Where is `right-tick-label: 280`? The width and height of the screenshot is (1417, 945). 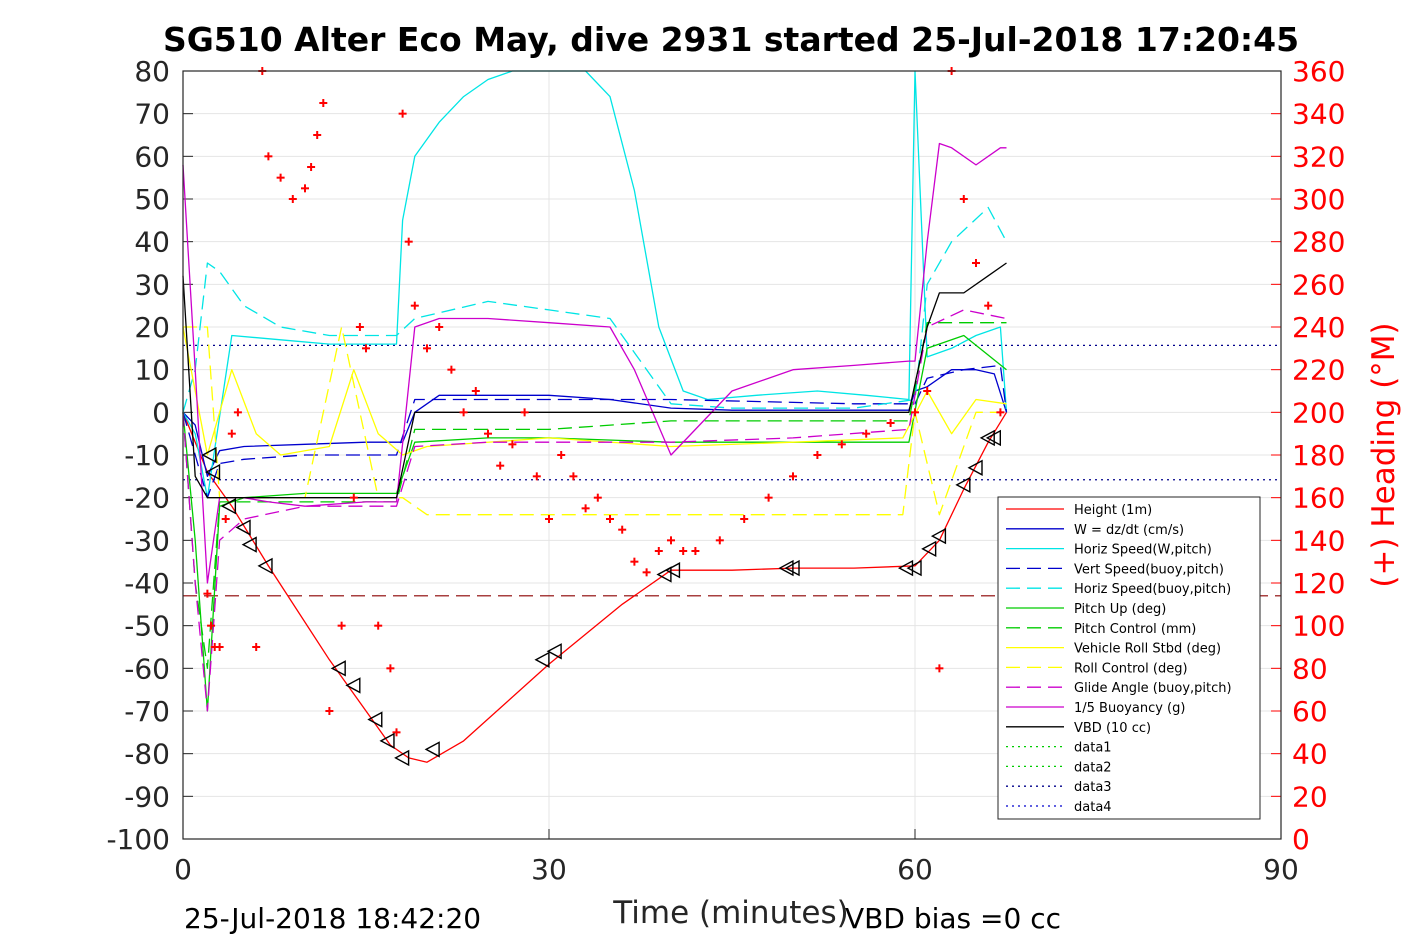 right-tick-label: 280 is located at coordinates (1318, 242).